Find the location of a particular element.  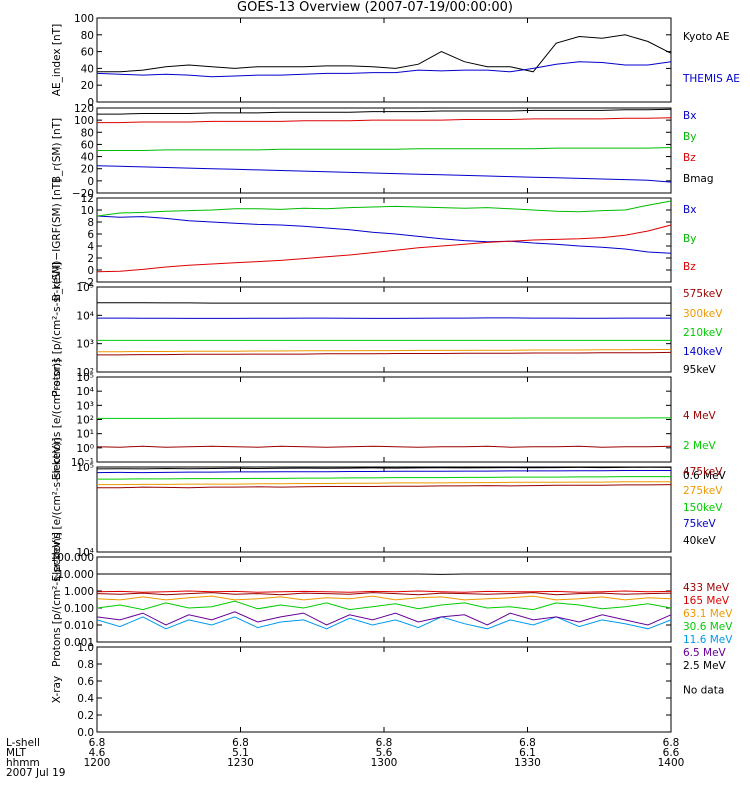

legend-kyoto-ae: Kyoto AE is located at coordinates (706, 37).